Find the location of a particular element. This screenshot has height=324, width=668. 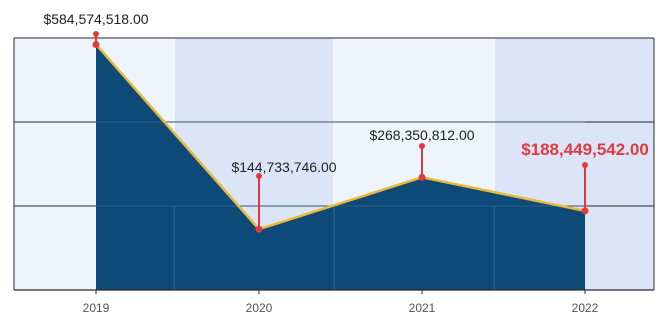

x-tick-label: 2020 is located at coordinates (259, 308).